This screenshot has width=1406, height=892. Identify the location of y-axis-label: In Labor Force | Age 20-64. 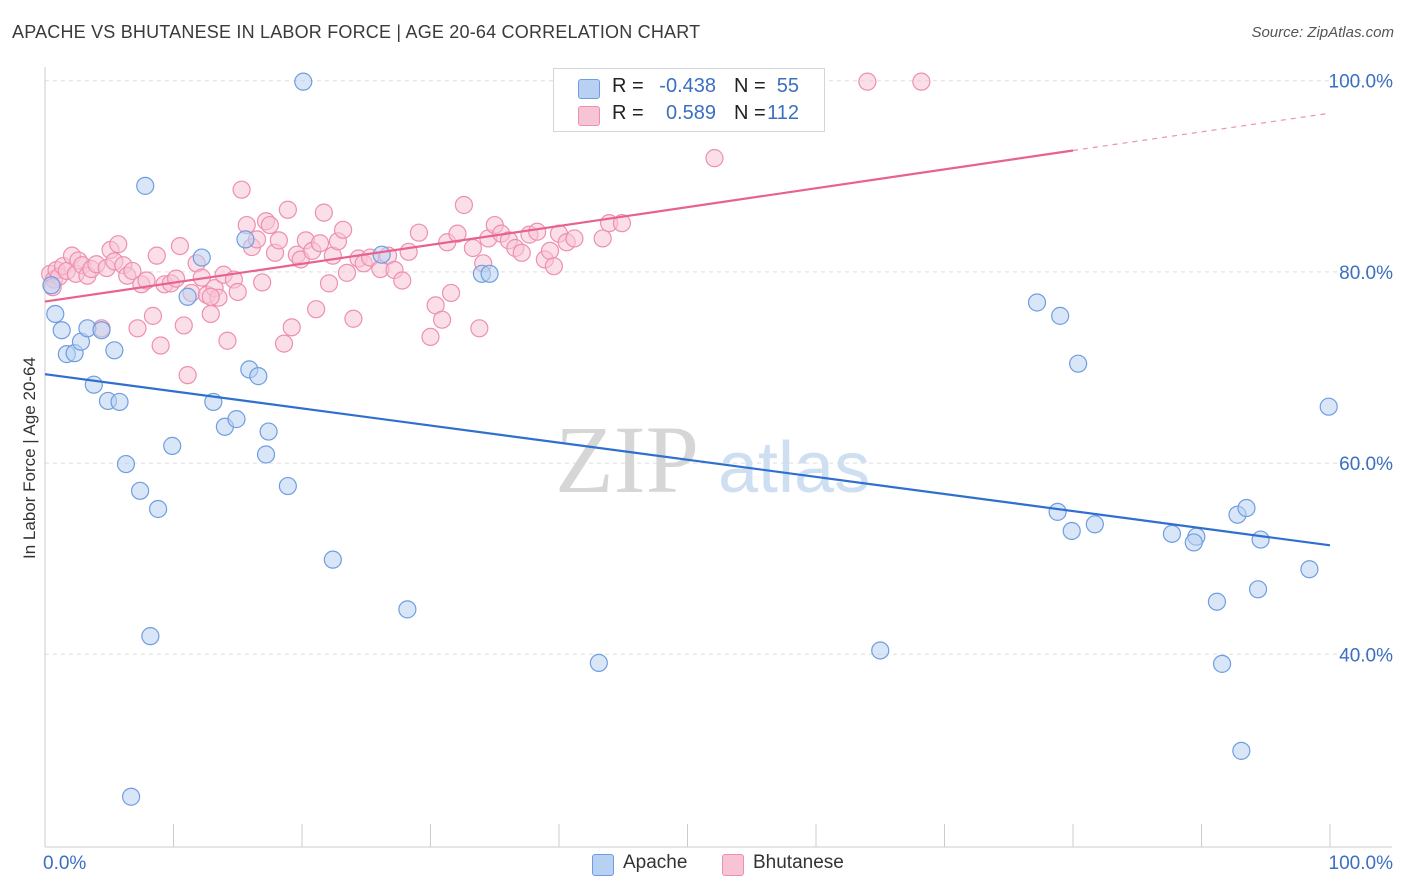
(29, 458).